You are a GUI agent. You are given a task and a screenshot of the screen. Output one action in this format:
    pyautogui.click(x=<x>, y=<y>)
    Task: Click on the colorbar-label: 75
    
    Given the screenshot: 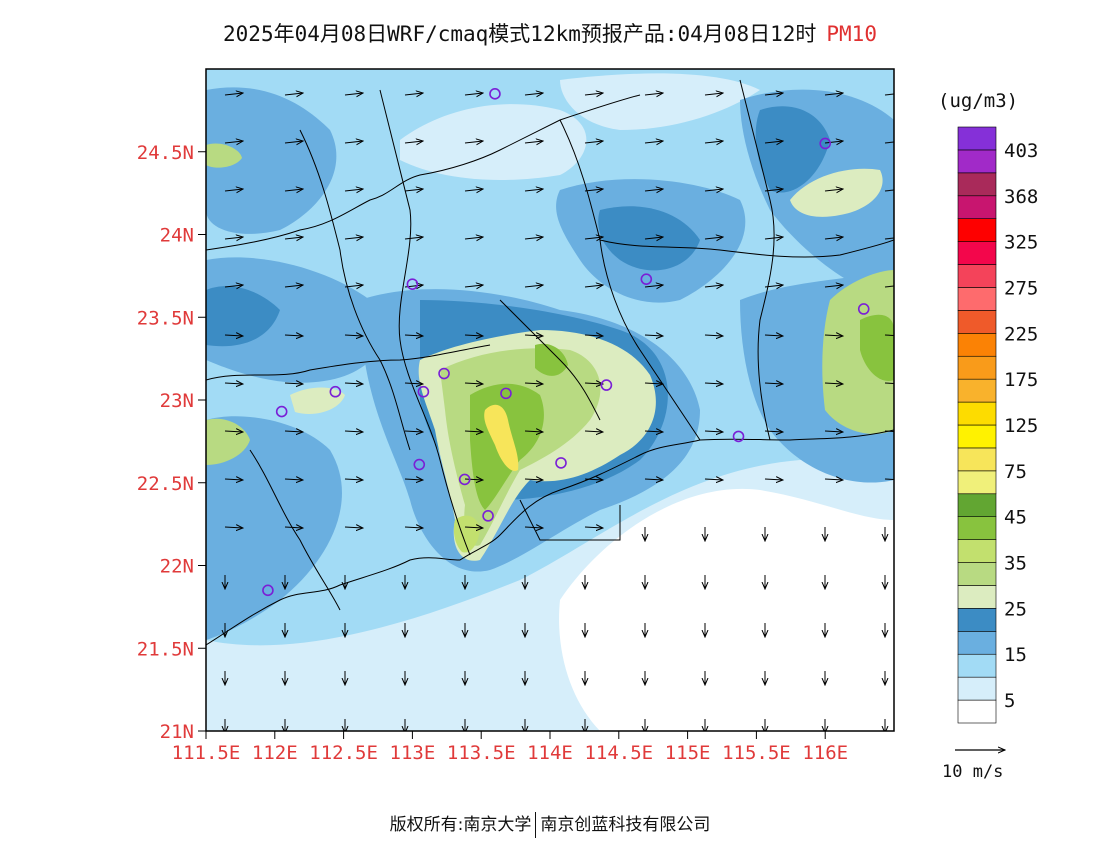 What is the action you would take?
    pyautogui.click(x=1015, y=472)
    